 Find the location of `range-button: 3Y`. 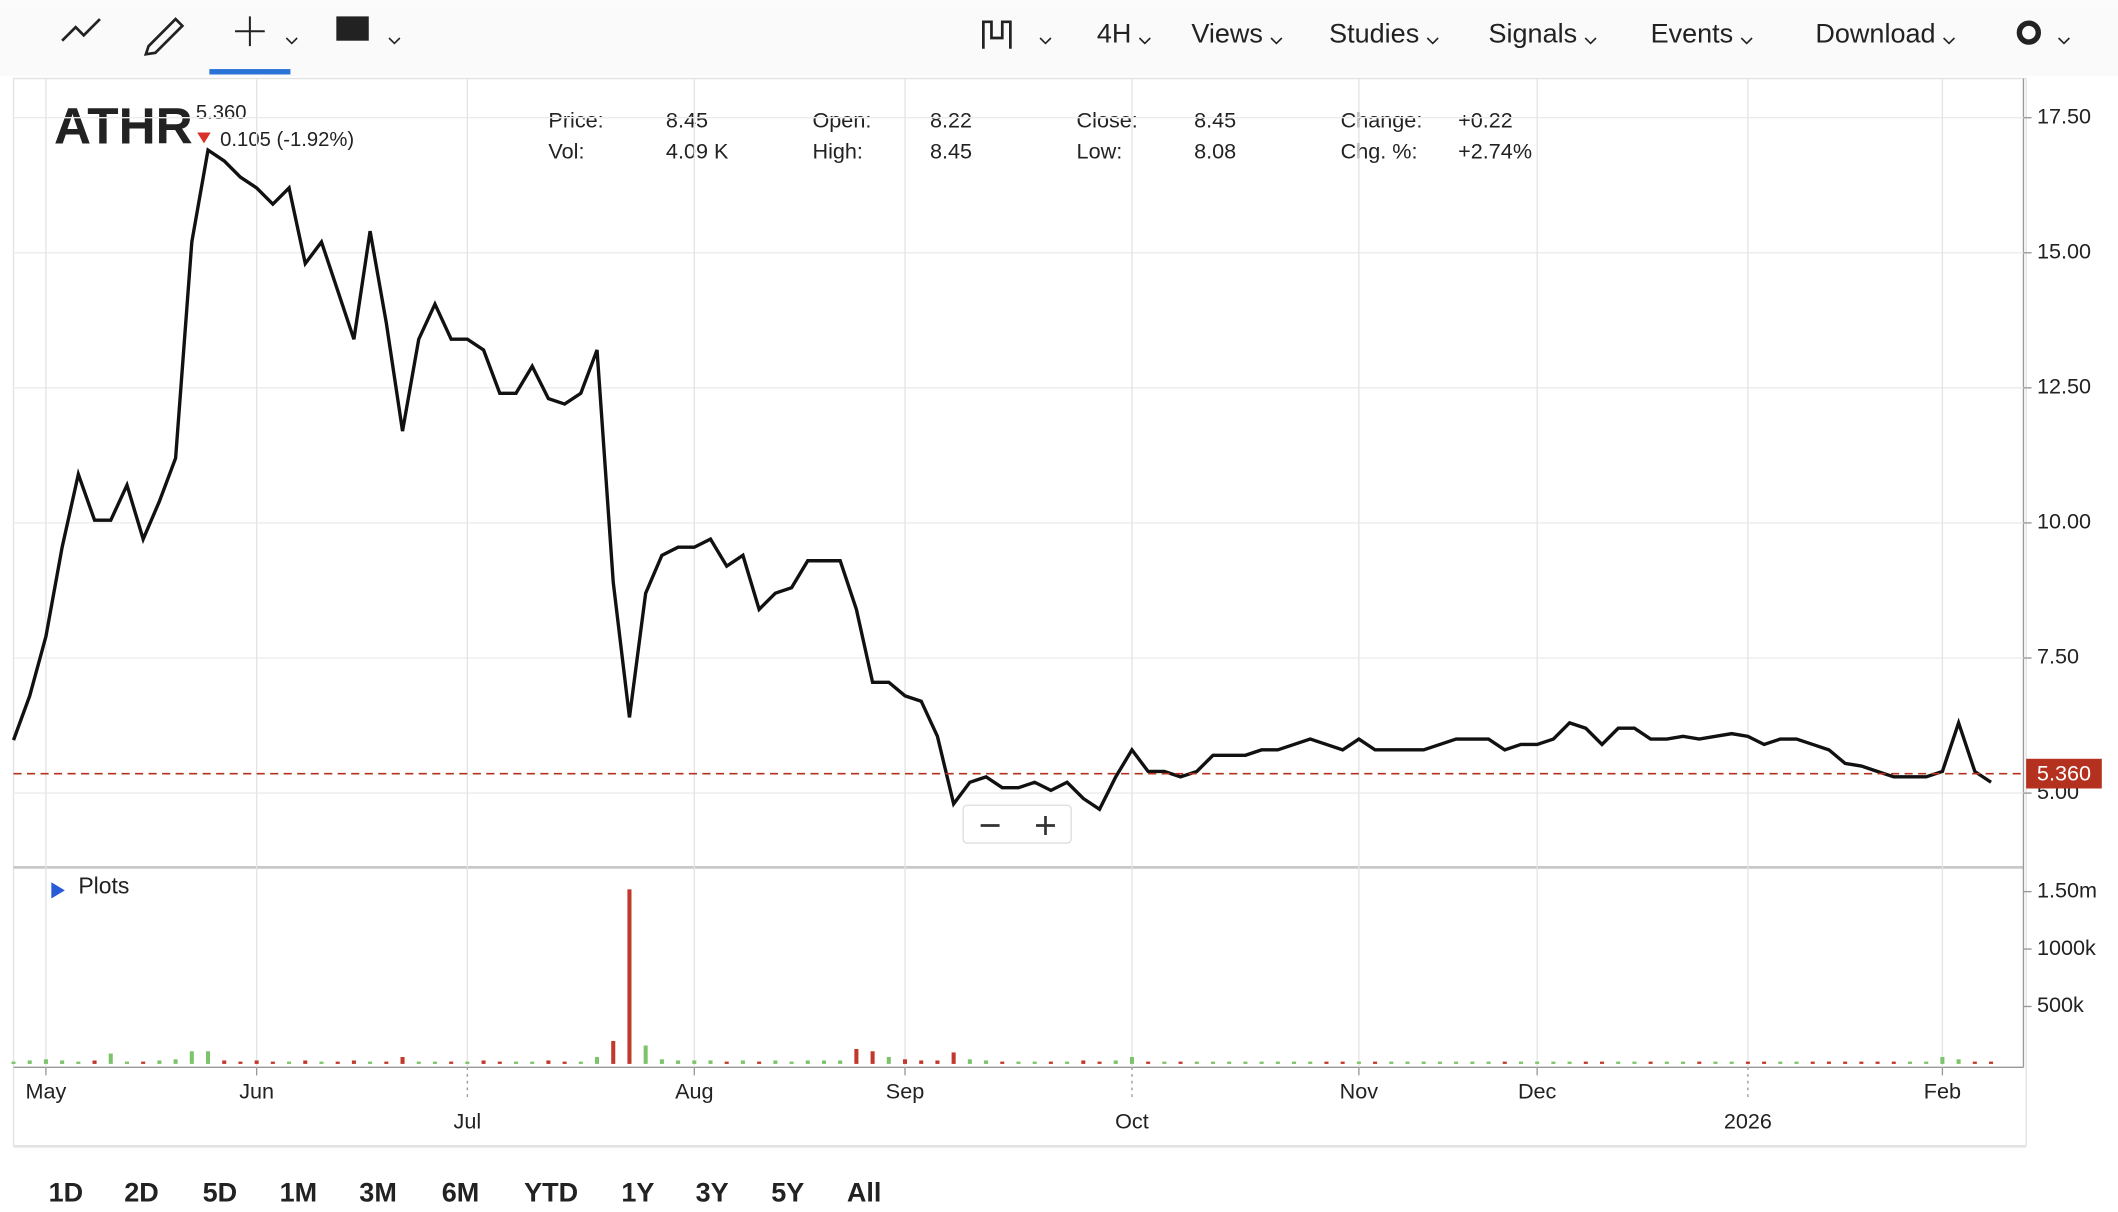

range-button: 3Y is located at coordinates (712, 1192).